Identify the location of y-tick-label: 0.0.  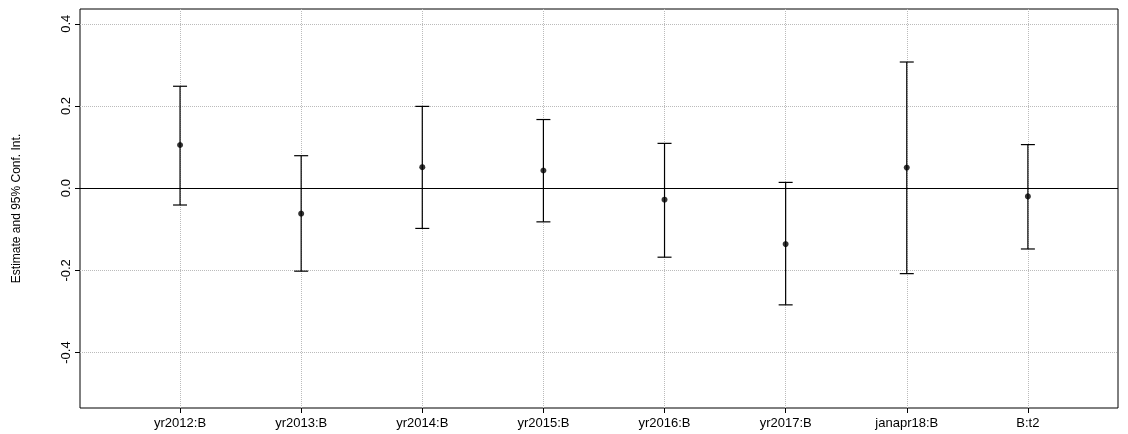
(65, 188).